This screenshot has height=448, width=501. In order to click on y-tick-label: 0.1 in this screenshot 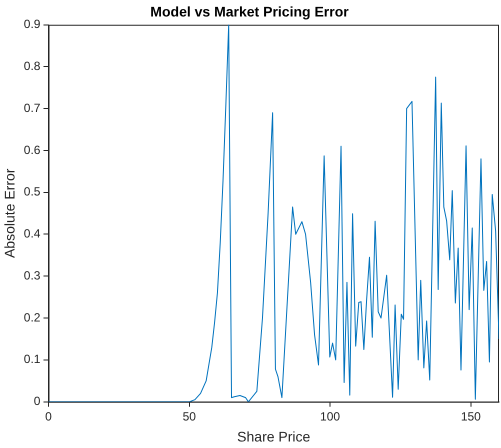, I will do `click(32, 359)`.